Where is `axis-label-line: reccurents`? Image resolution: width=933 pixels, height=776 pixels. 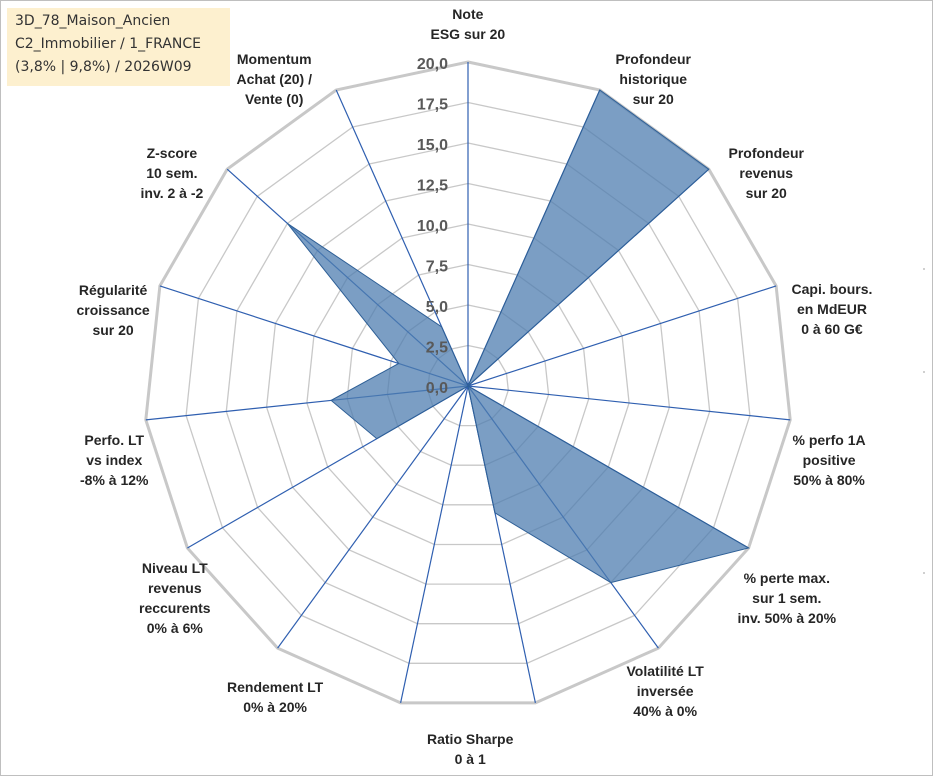
axis-label-line: reccurents is located at coordinates (175, 608).